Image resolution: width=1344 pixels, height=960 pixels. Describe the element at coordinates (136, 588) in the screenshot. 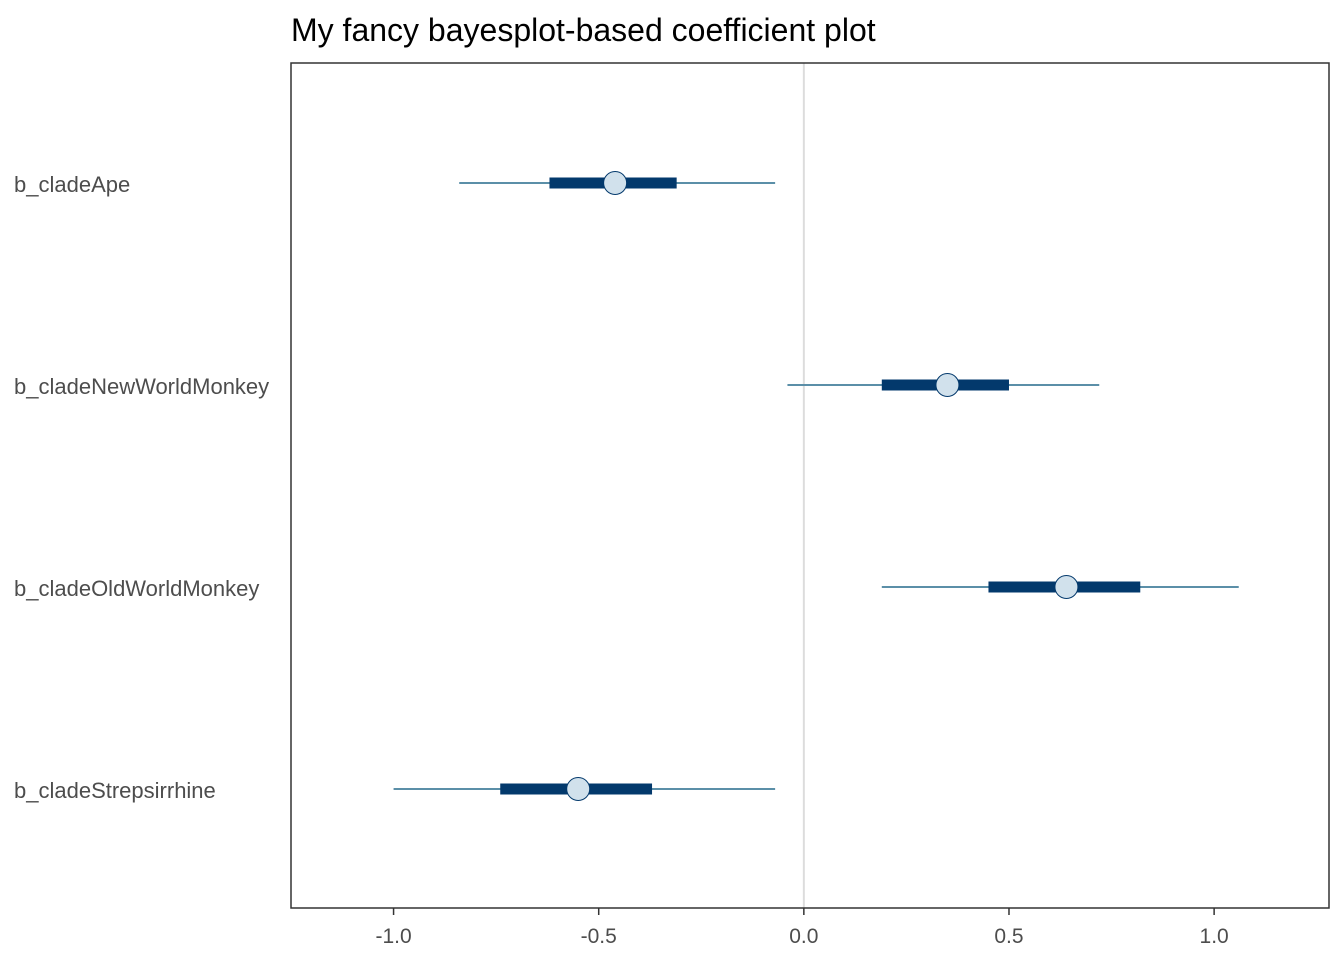

I see `y-tick-label: b_cladeOldWorldMonkey` at that location.